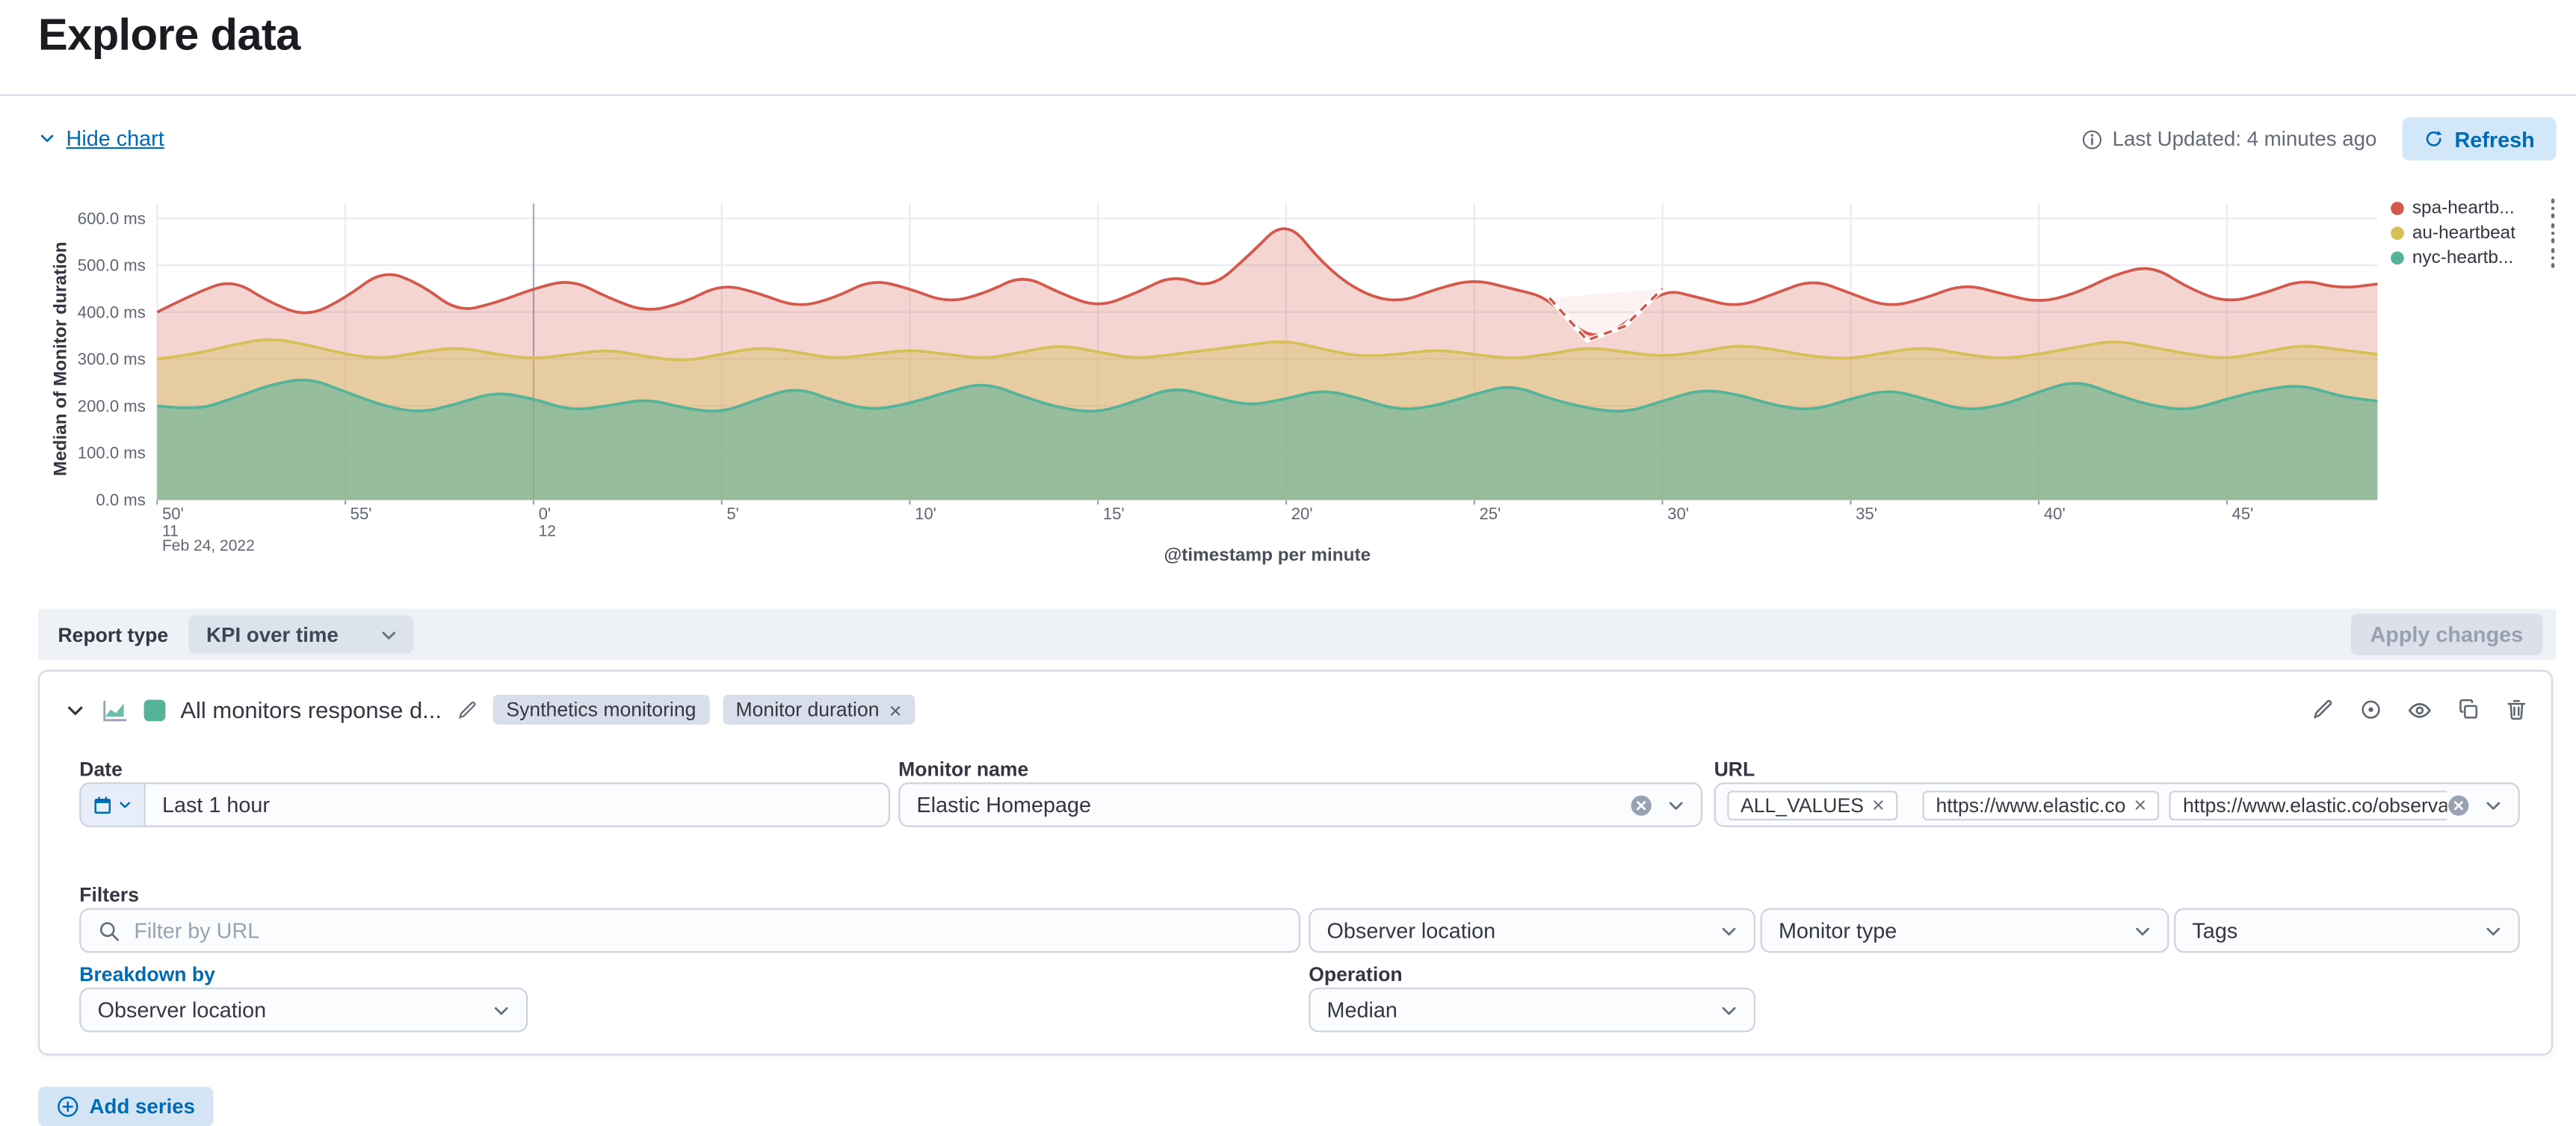  I want to click on add-series-button: Add series, so click(126, 1106).